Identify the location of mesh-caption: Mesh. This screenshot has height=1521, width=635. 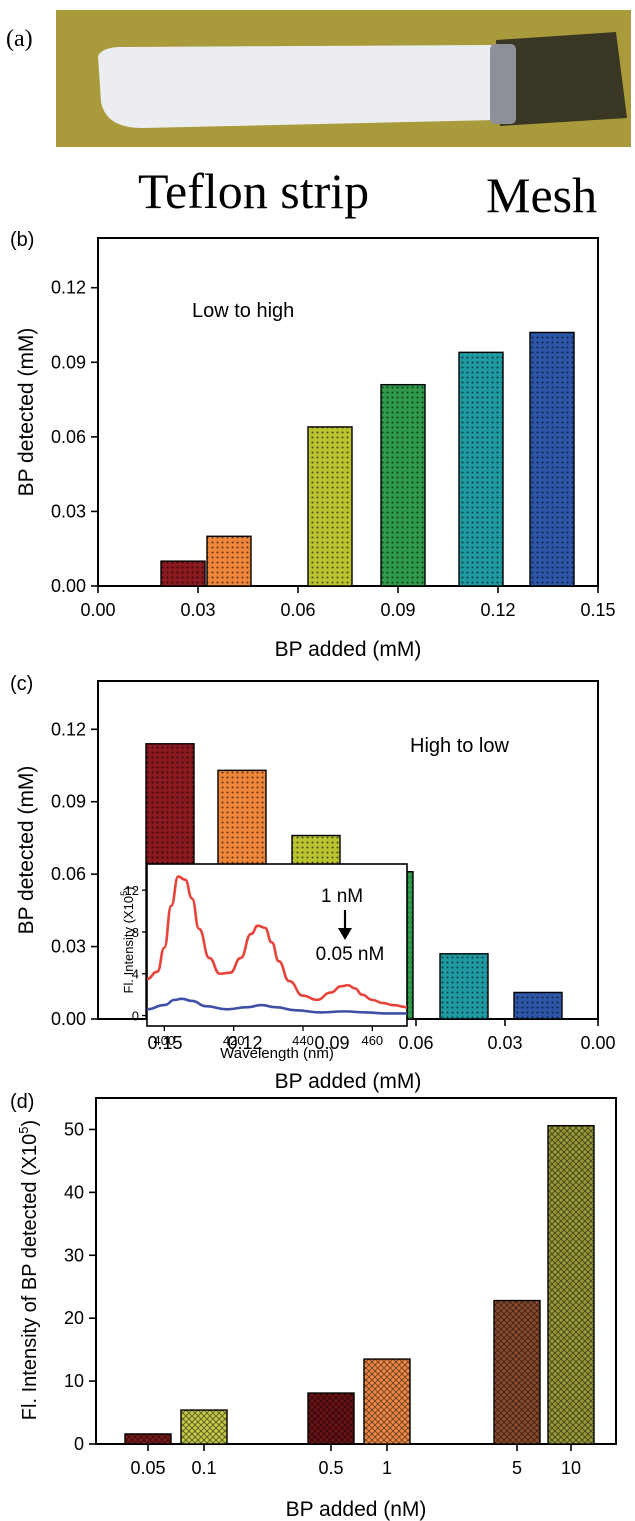
(541, 195).